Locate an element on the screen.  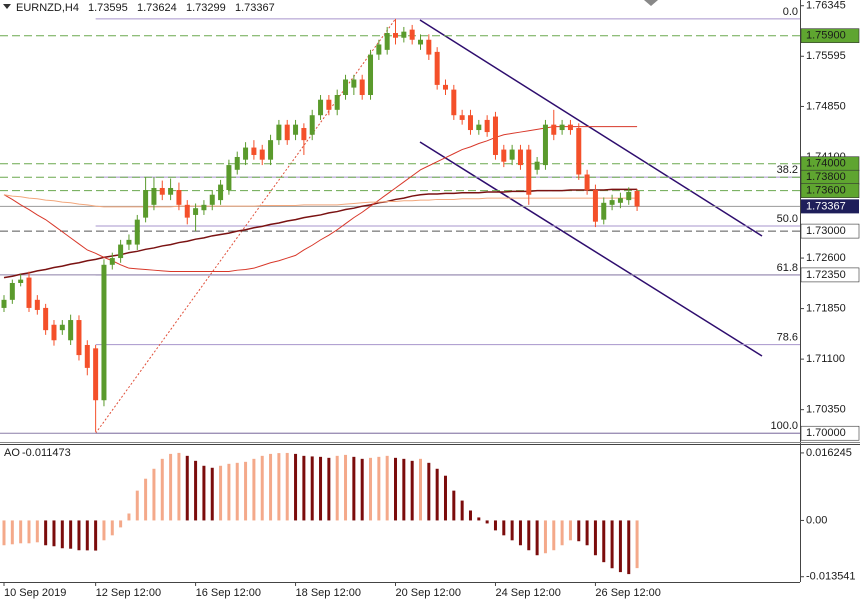
current-price-box is located at coordinates (830, 206).